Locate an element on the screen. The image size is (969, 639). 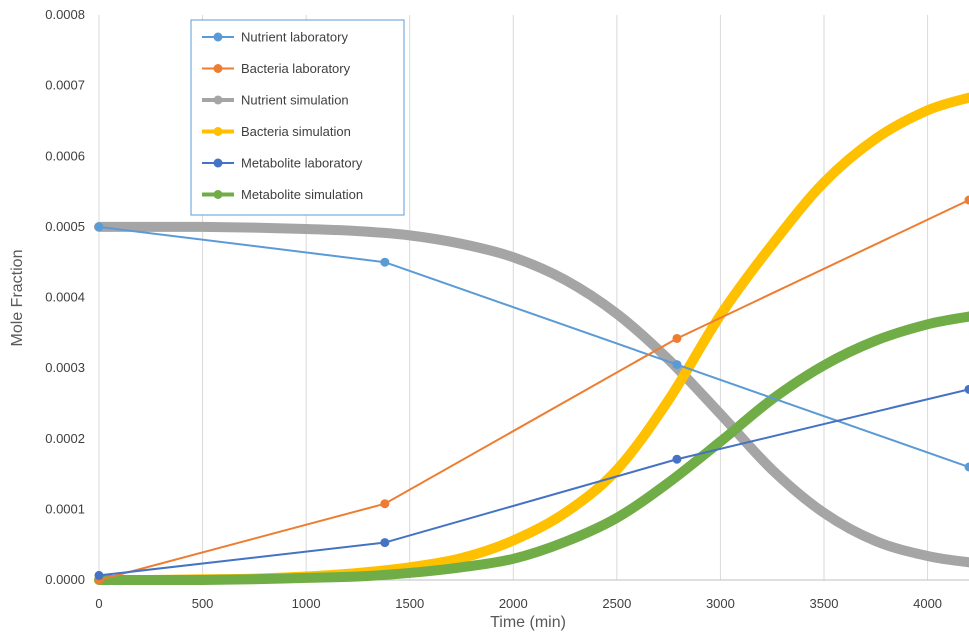
legend-label: Nutrient laboratory is located at coordinates (294, 37).